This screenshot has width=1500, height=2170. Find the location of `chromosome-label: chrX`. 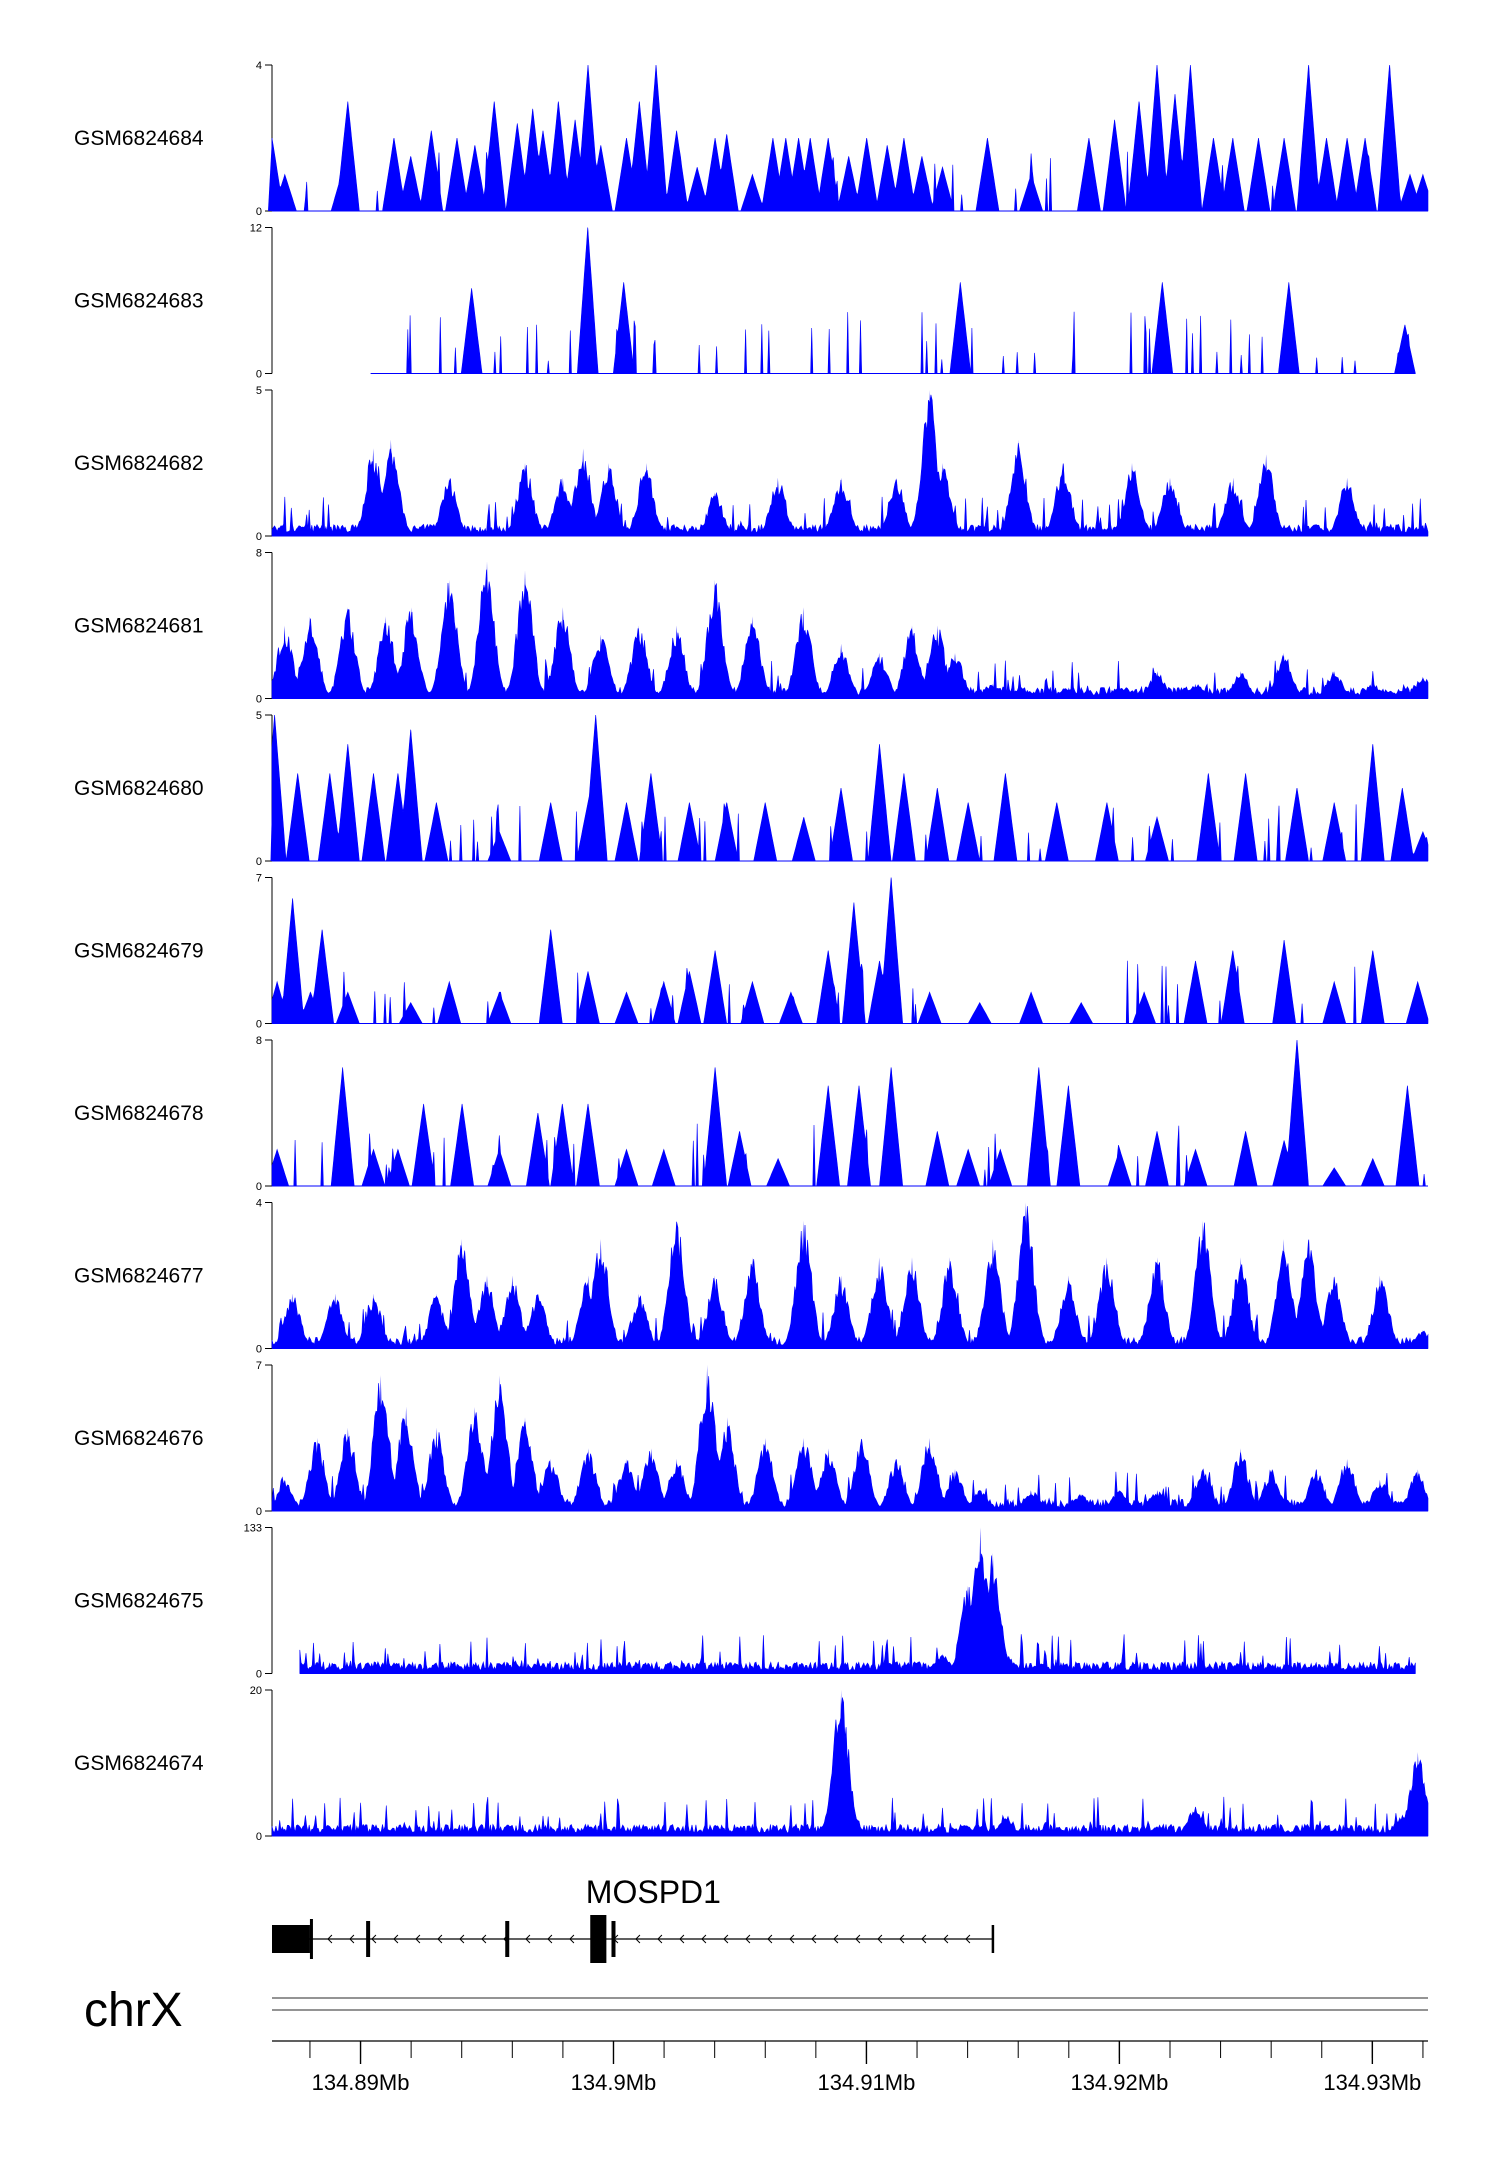

chromosome-label: chrX is located at coordinates (133, 2010).